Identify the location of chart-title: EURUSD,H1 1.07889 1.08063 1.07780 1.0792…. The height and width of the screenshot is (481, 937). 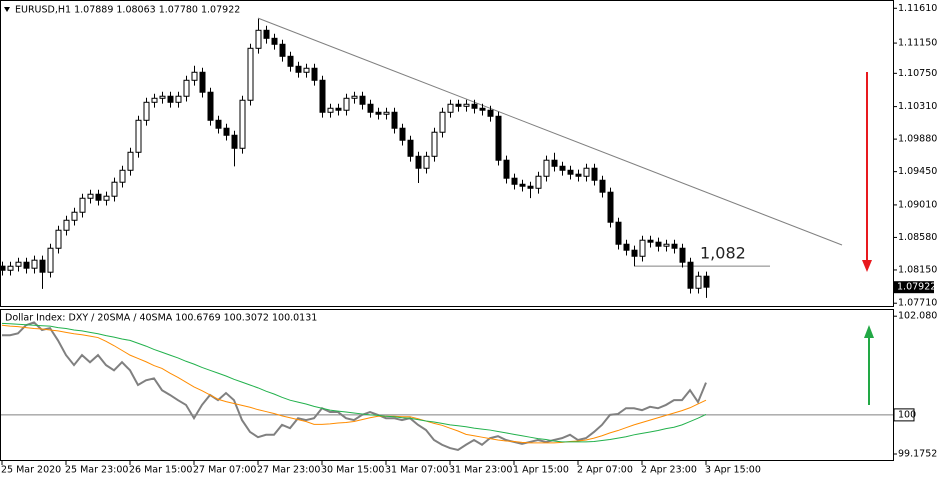
(127, 10).